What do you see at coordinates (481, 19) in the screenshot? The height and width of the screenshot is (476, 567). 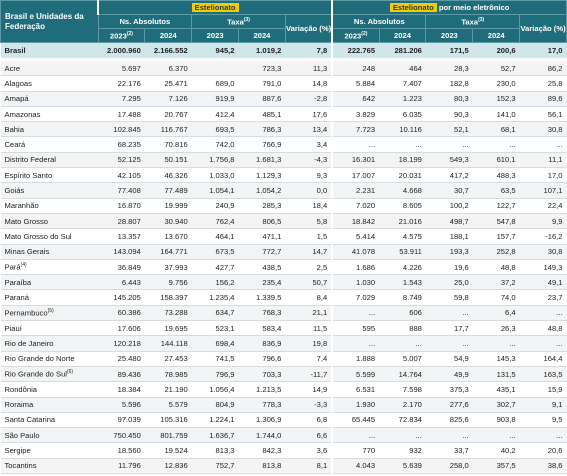 I see `note: (3)` at bounding box center [481, 19].